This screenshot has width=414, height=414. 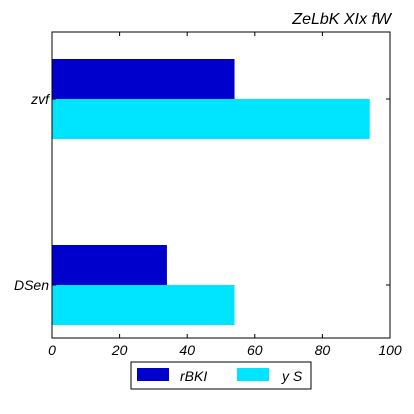 I want to click on chart-title: ZeLbK XIx fW, so click(x=342, y=19).